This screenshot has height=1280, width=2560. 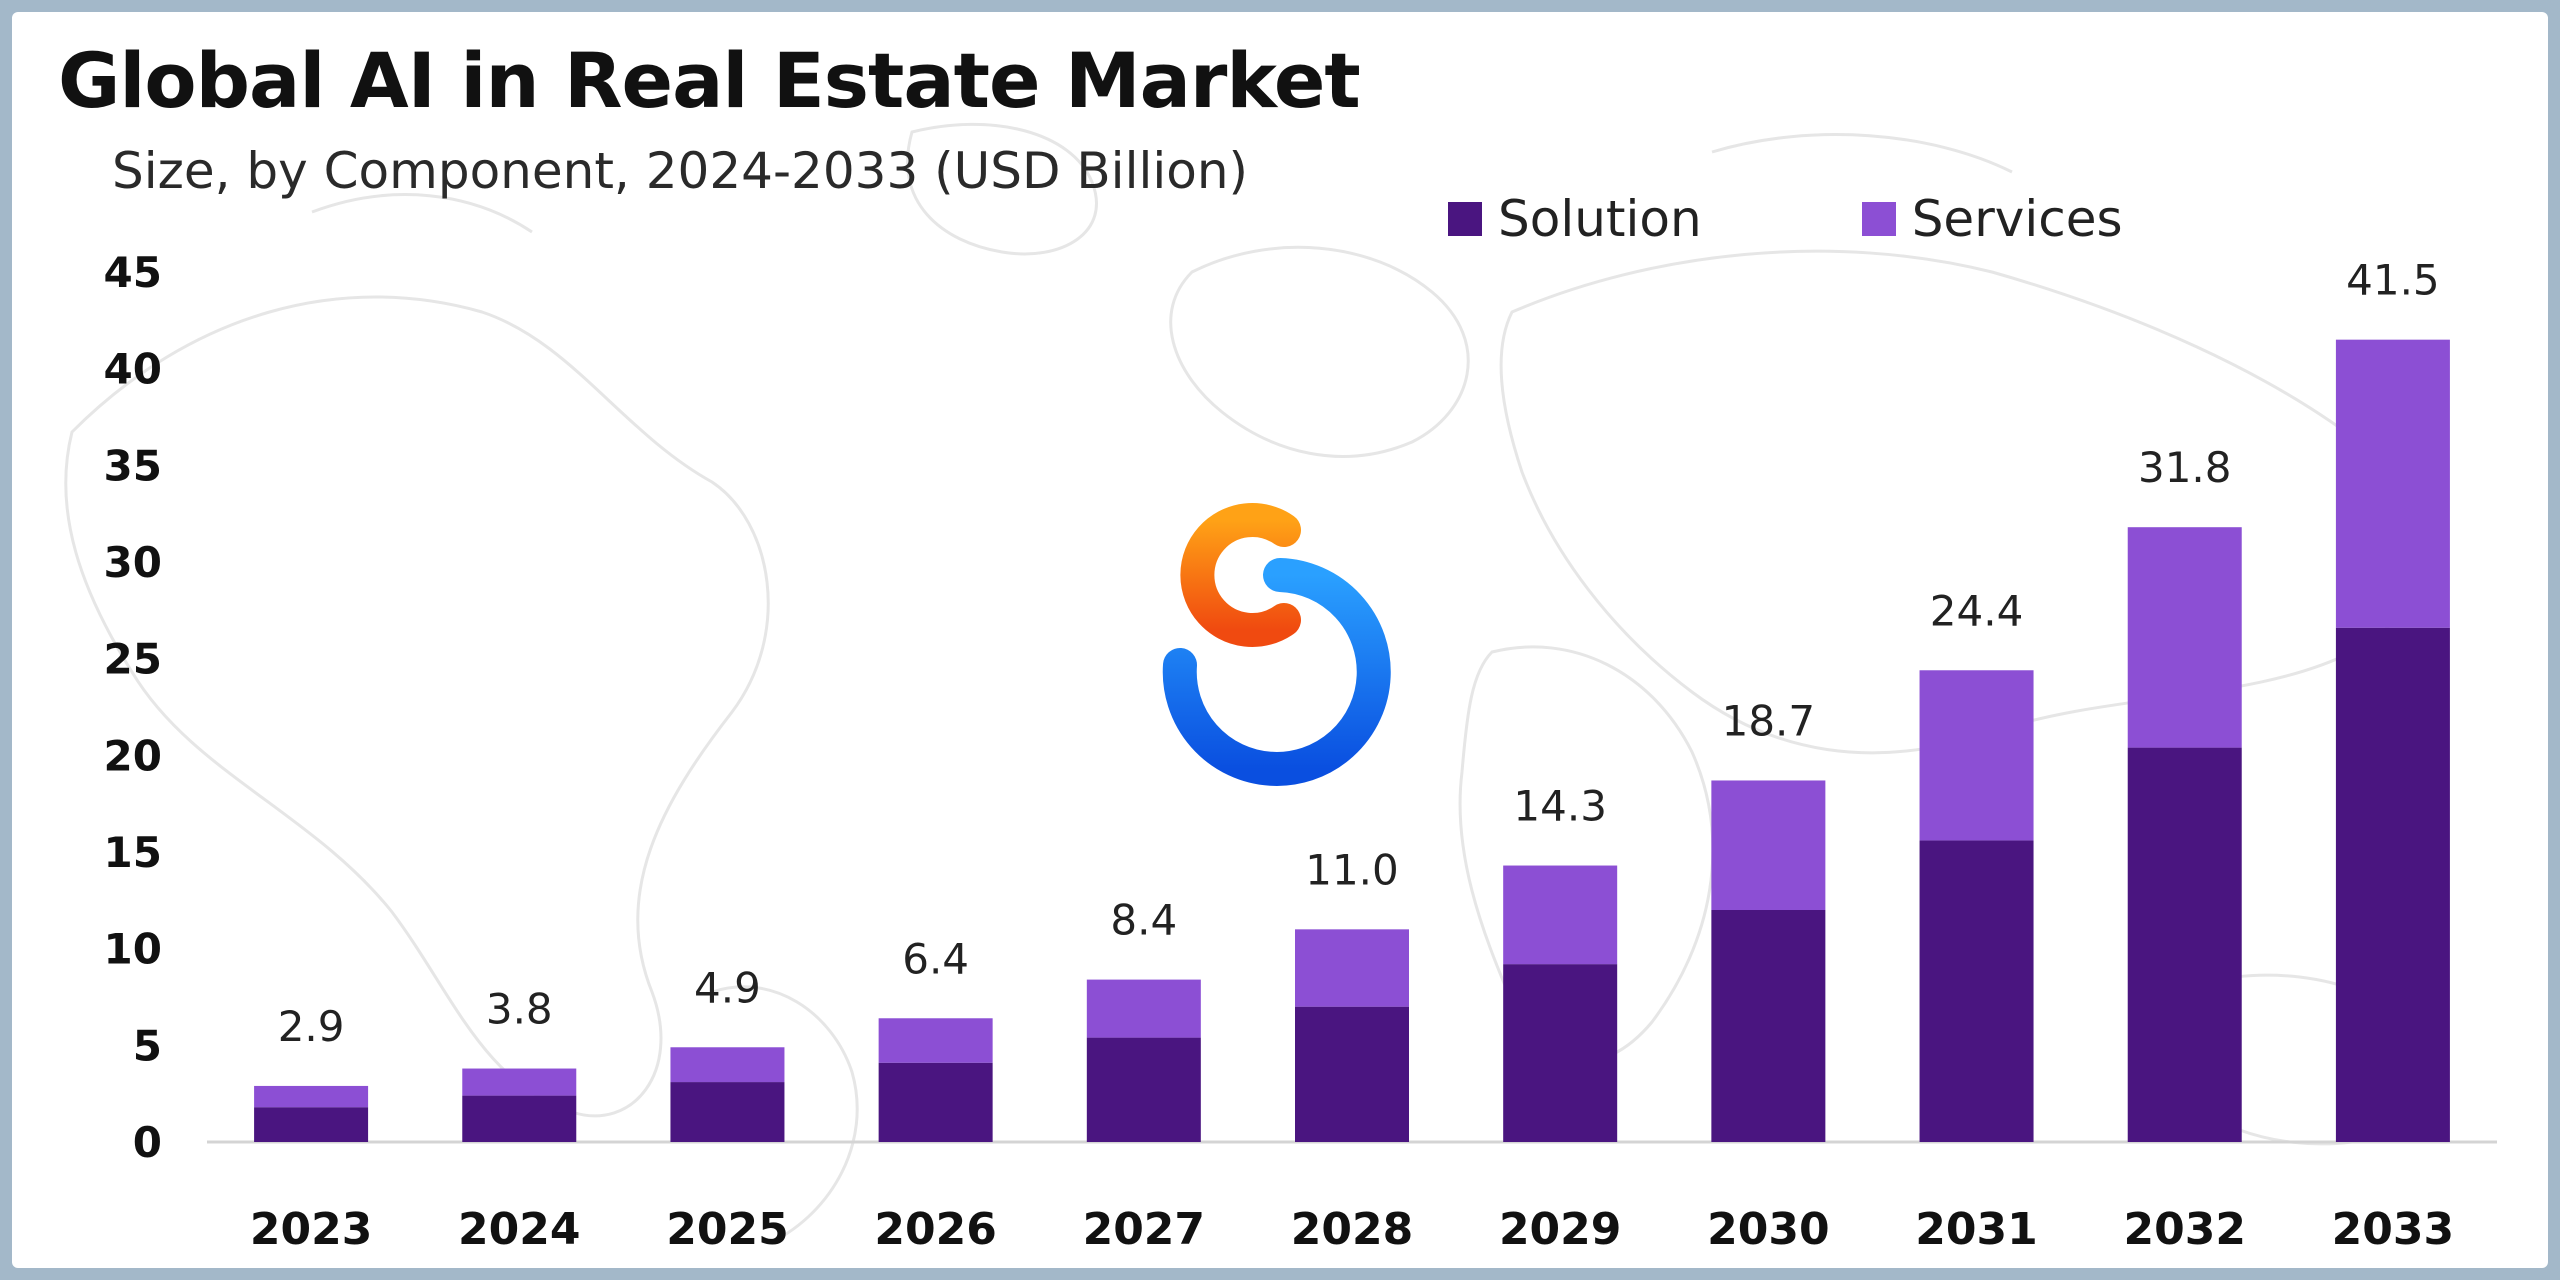 What do you see at coordinates (935, 1229) in the screenshot?
I see `x-tick-label: 2026` at bounding box center [935, 1229].